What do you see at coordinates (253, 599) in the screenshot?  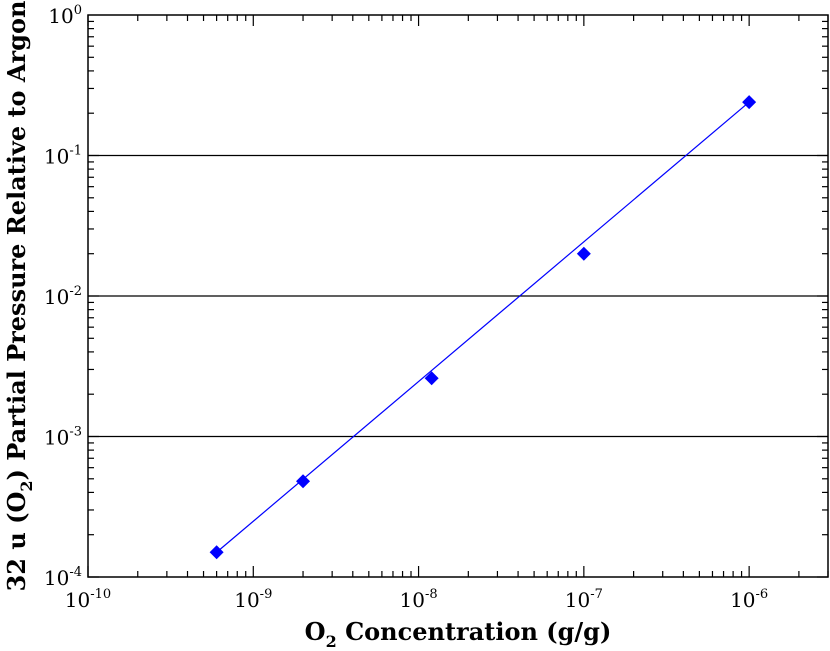 I see `x-tick-label: 10⁻⁹` at bounding box center [253, 599].